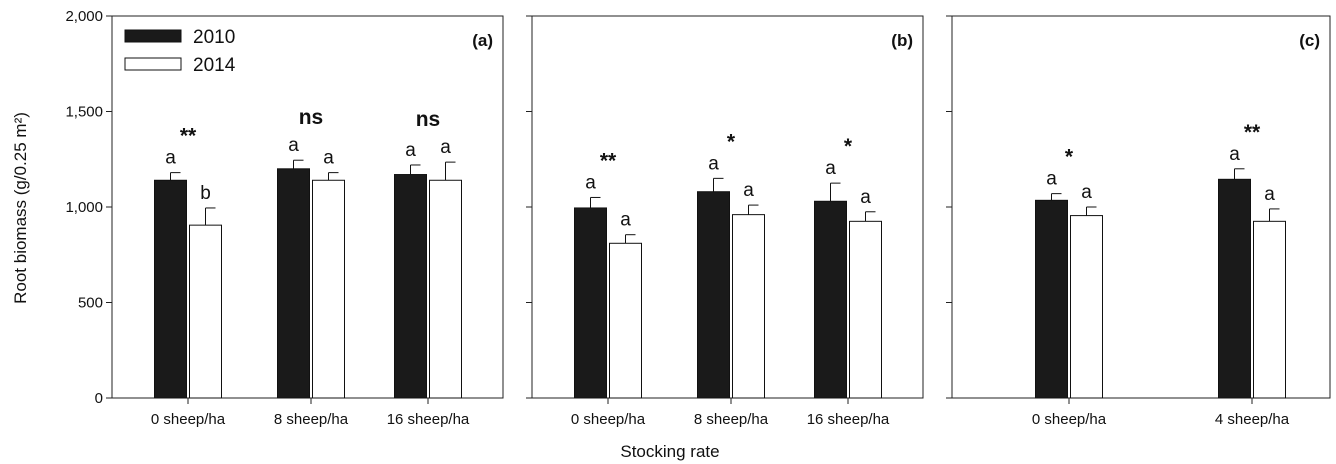 The image size is (1336, 464). Describe the element at coordinates (1252, 419) in the screenshot. I see `x-tick-label: 4 sheep/ha` at that location.